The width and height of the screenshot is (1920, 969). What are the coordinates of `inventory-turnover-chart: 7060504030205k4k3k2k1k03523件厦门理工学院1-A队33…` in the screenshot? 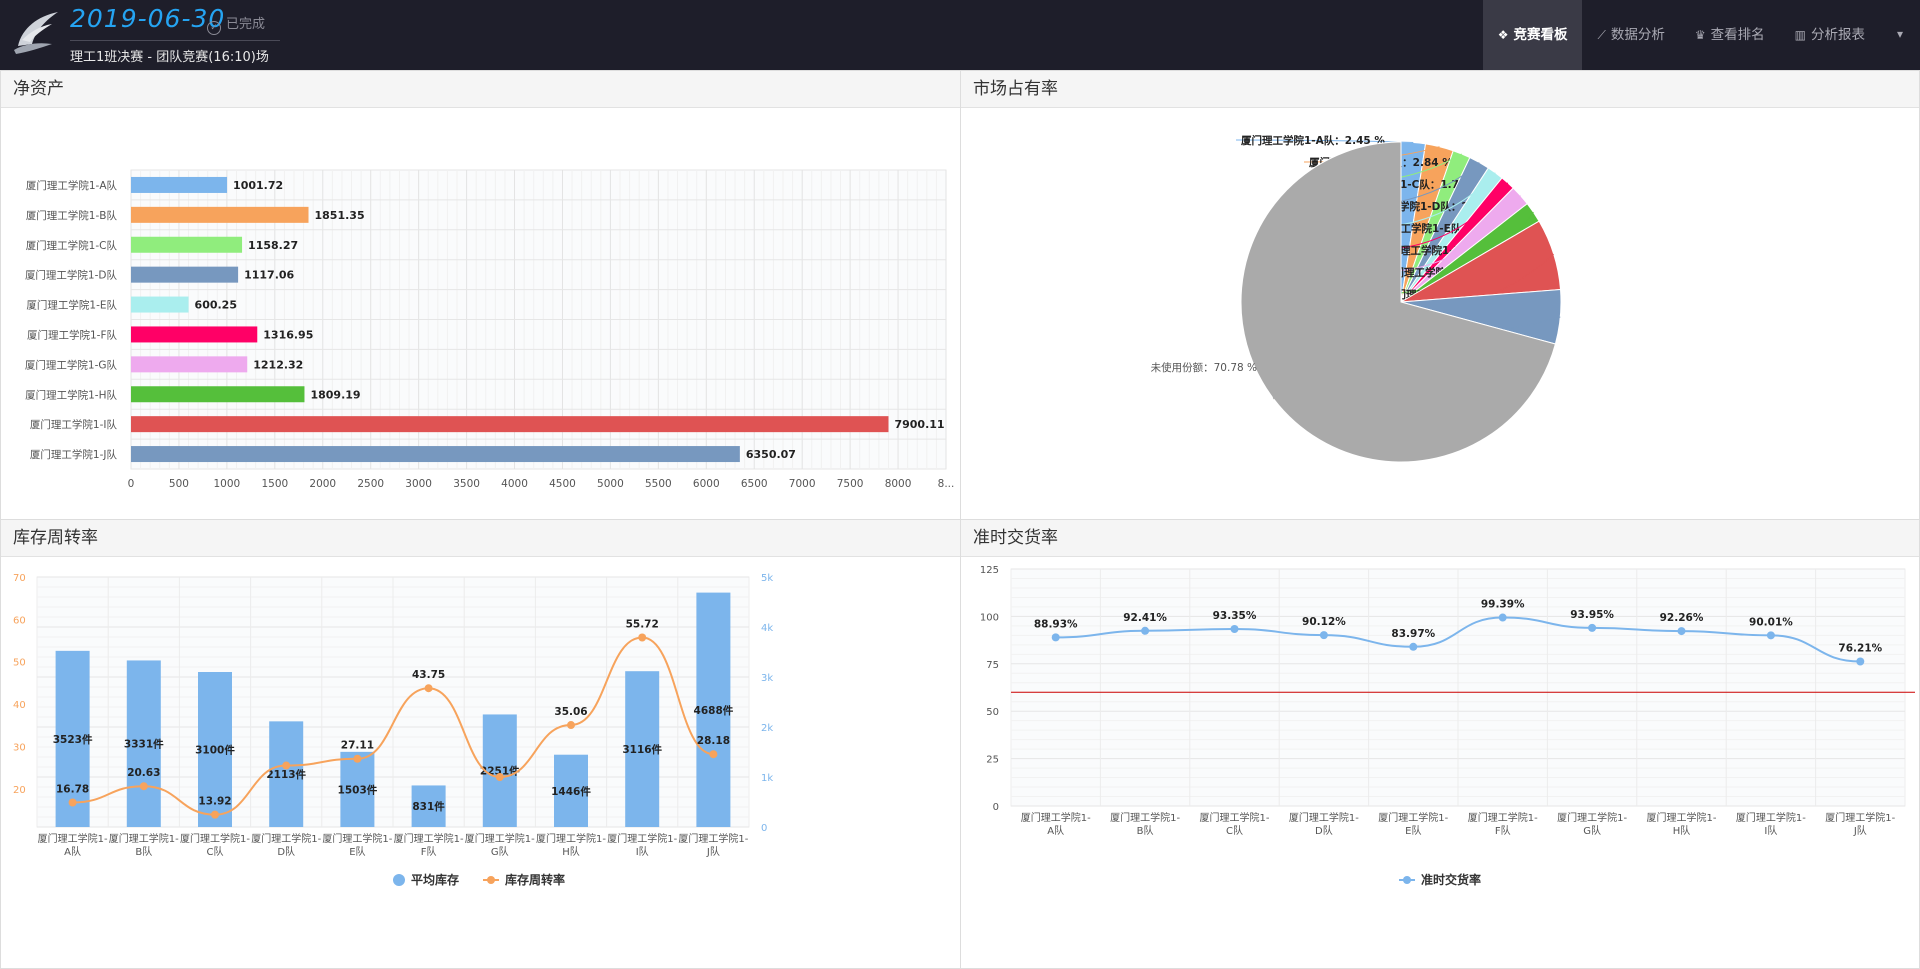 It's located at (393, 730).